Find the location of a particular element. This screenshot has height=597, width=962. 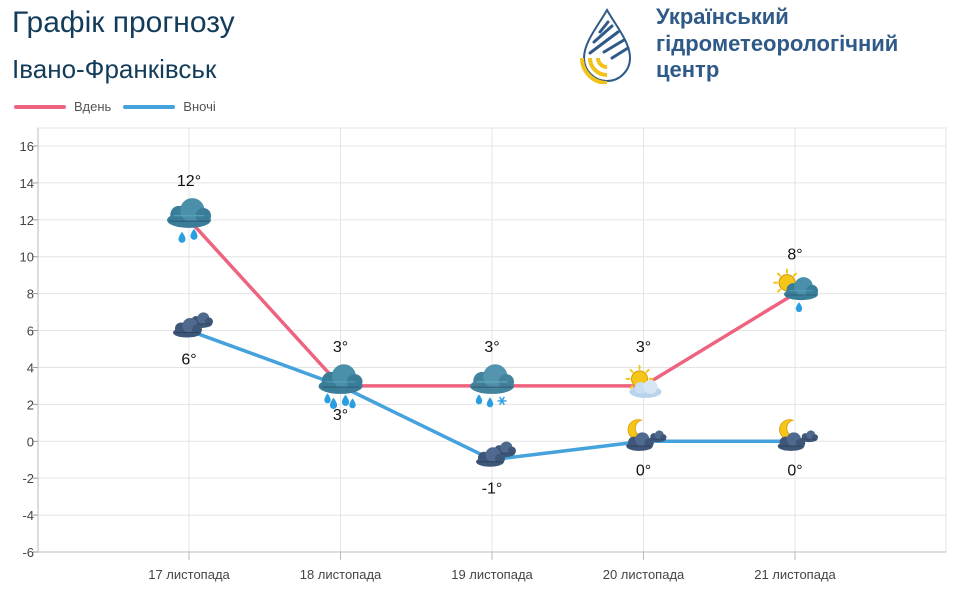

logo-line-2: гідрометеорологічний is located at coordinates (777, 43).